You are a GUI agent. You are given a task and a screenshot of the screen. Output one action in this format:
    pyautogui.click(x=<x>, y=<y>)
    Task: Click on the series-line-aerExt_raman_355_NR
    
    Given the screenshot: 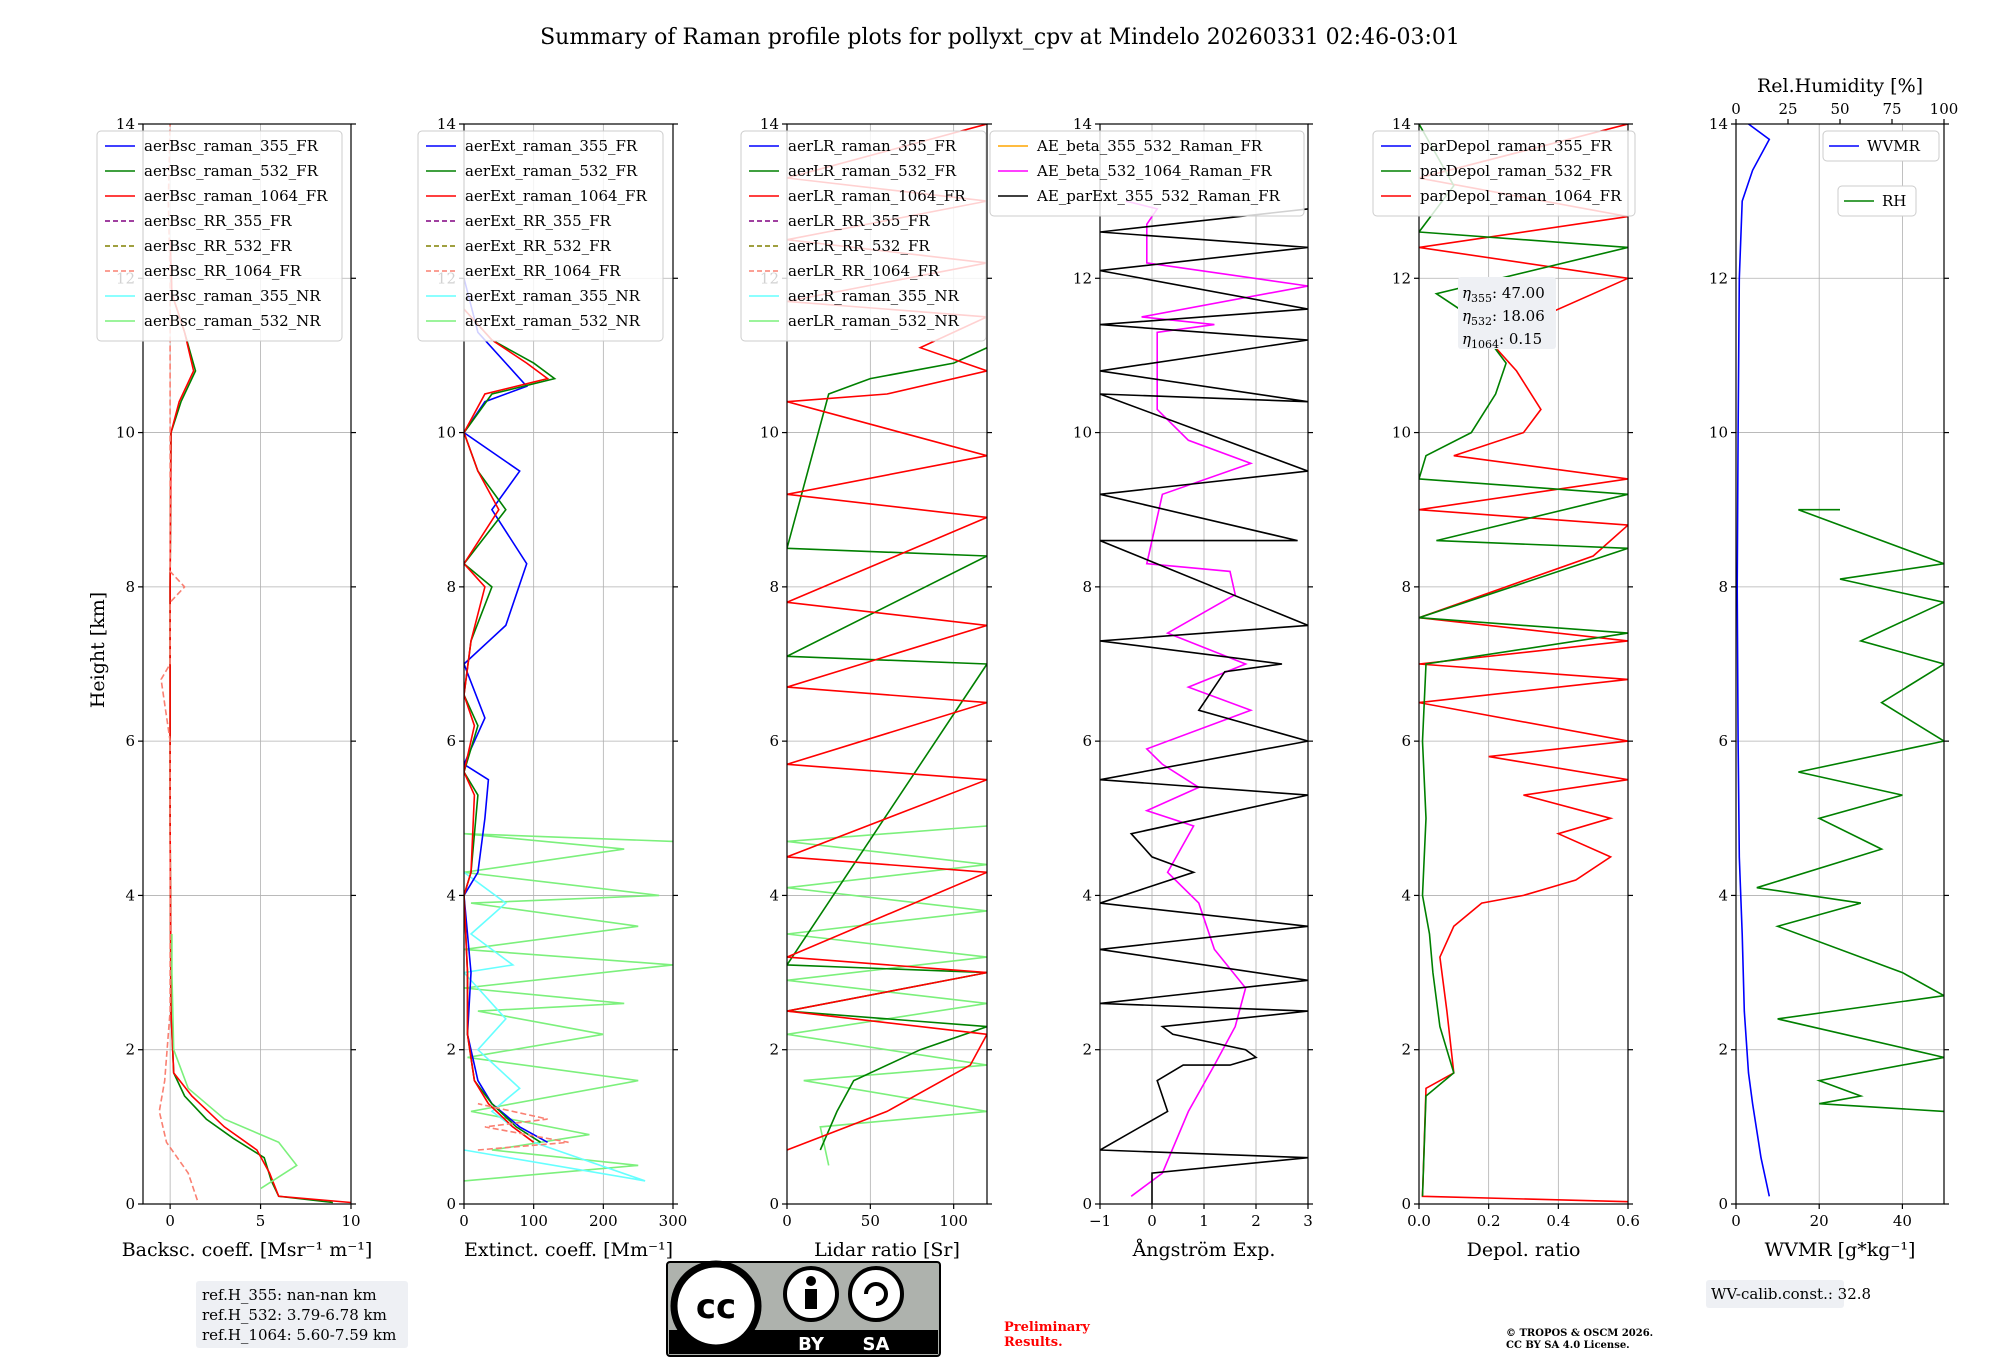 What is the action you would take?
    pyautogui.click(x=555, y=1026)
    